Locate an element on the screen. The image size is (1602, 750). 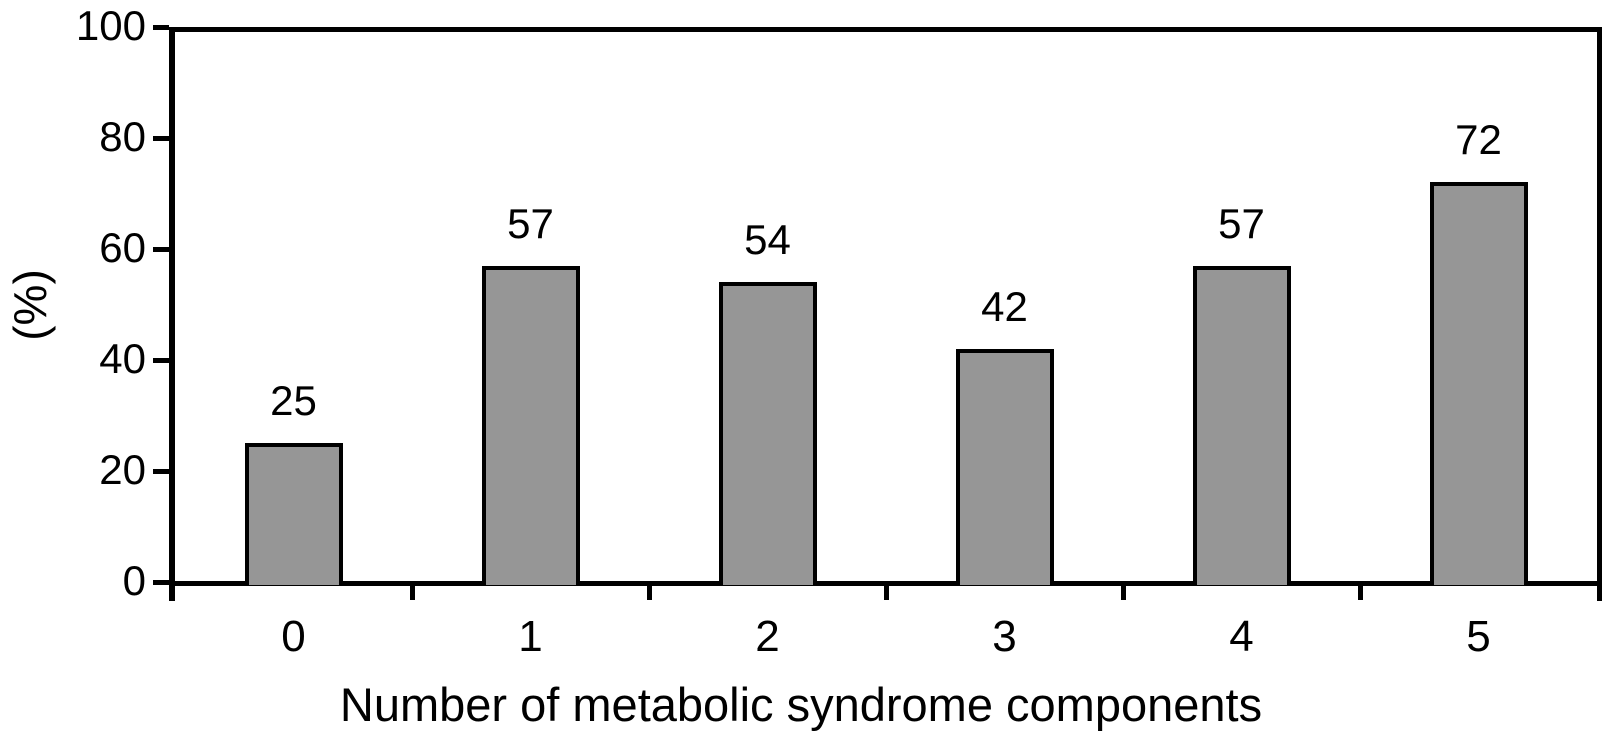
x-tick-label: 1 is located at coordinates (530, 636).